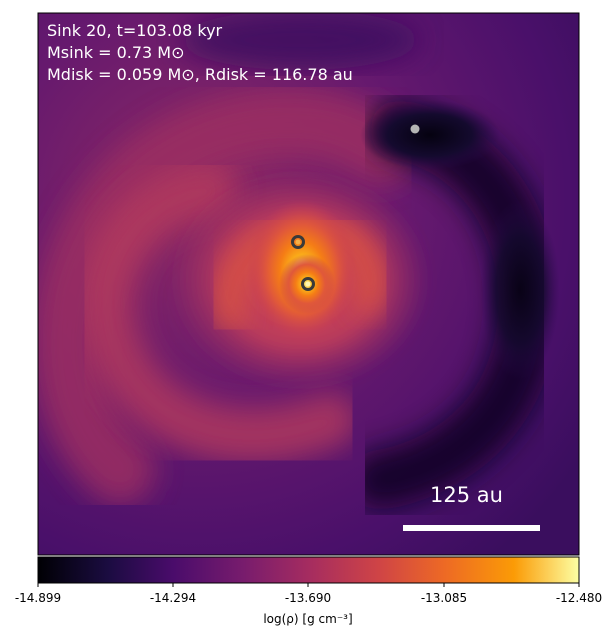 This screenshot has height=644, width=615. Describe the element at coordinates (415, 129) in the screenshot. I see `sink-dot` at that location.